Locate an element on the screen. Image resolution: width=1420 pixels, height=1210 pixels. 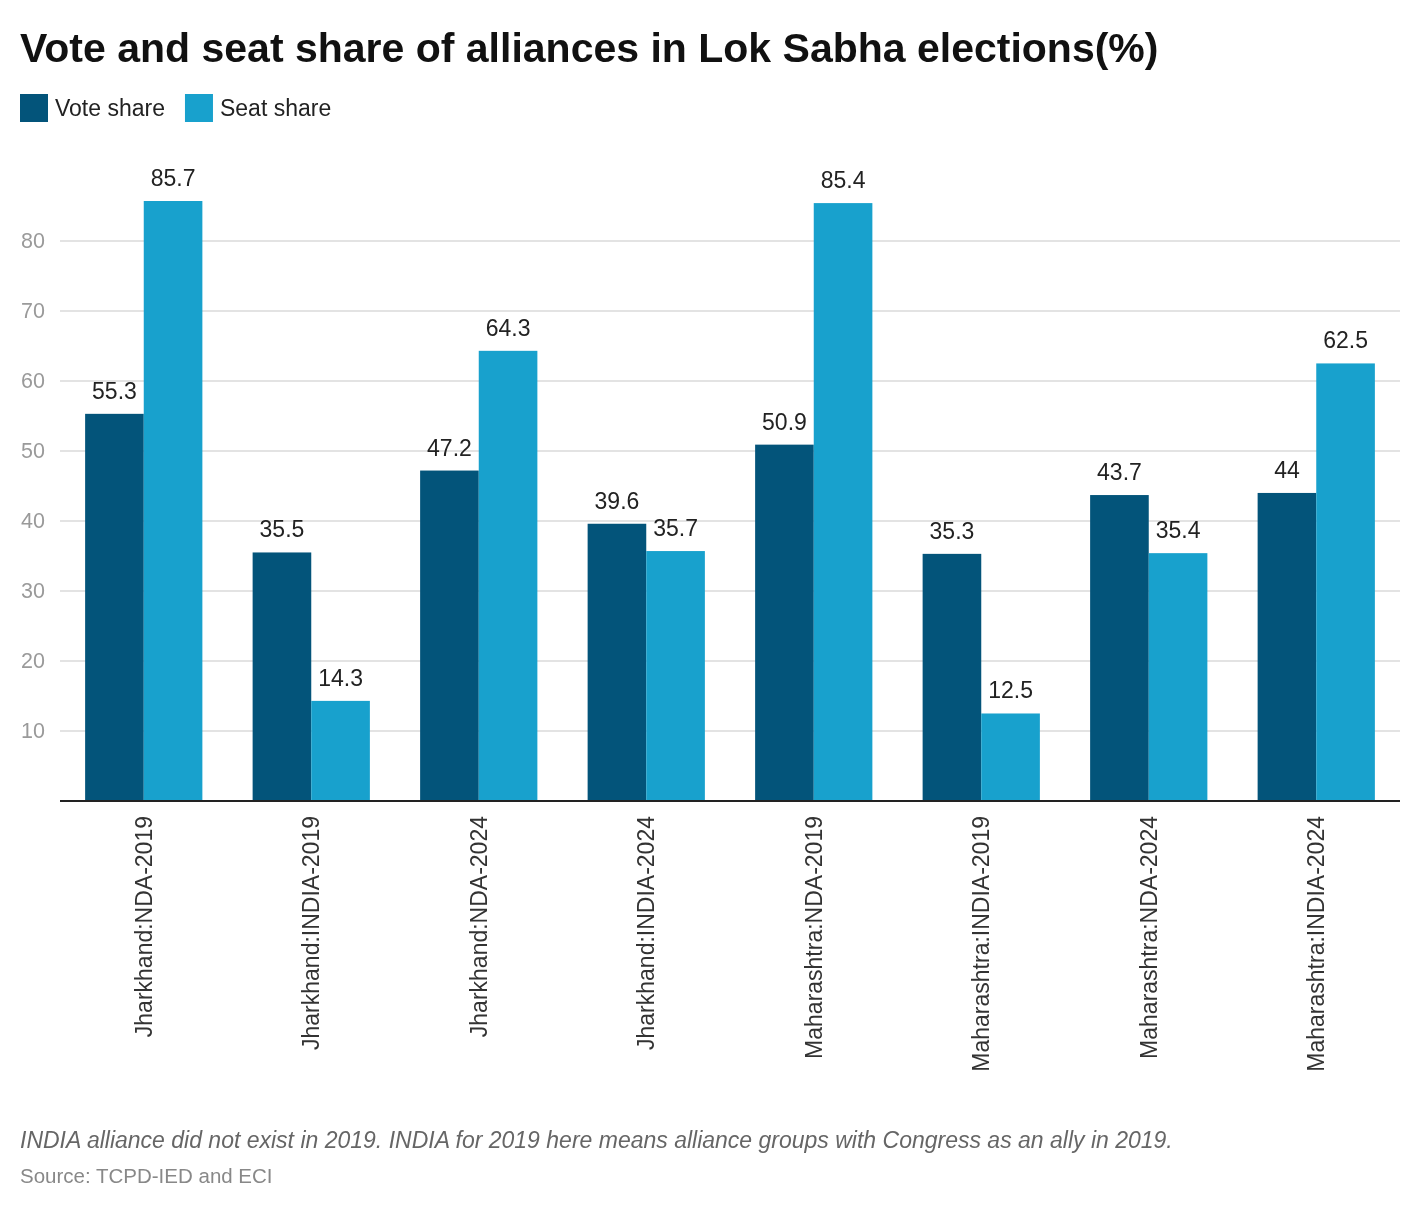
y-tick-label: 50 is located at coordinates (33, 451).